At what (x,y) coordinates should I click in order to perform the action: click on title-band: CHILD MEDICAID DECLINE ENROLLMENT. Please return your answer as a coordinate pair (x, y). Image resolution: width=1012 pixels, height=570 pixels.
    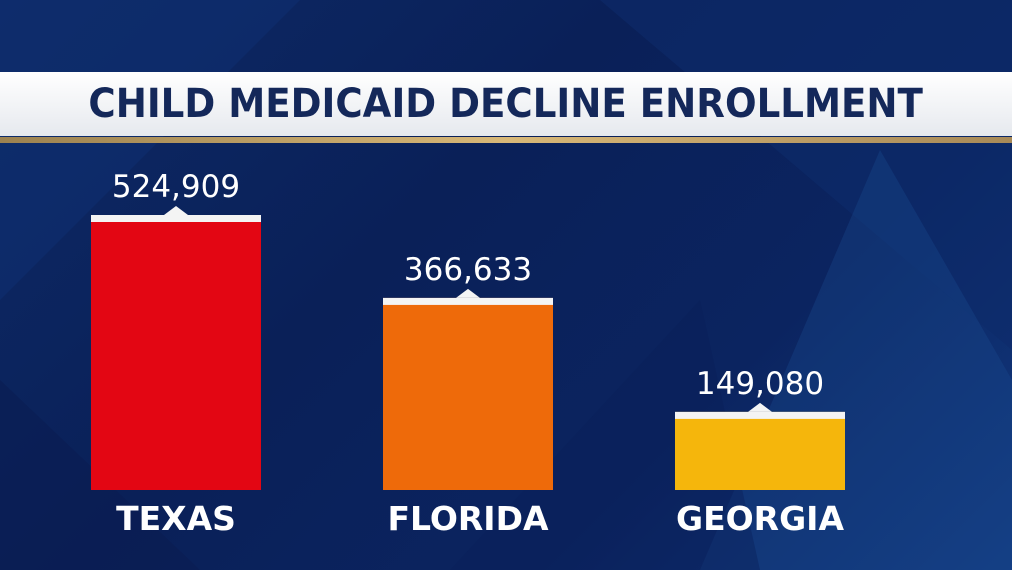
    Looking at the image, I should click on (506, 104).